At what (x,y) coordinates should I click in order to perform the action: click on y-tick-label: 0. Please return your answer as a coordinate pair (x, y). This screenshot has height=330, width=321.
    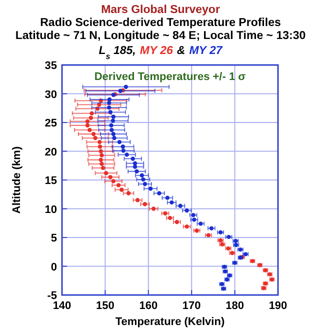
    Looking at the image, I should click on (53, 267).